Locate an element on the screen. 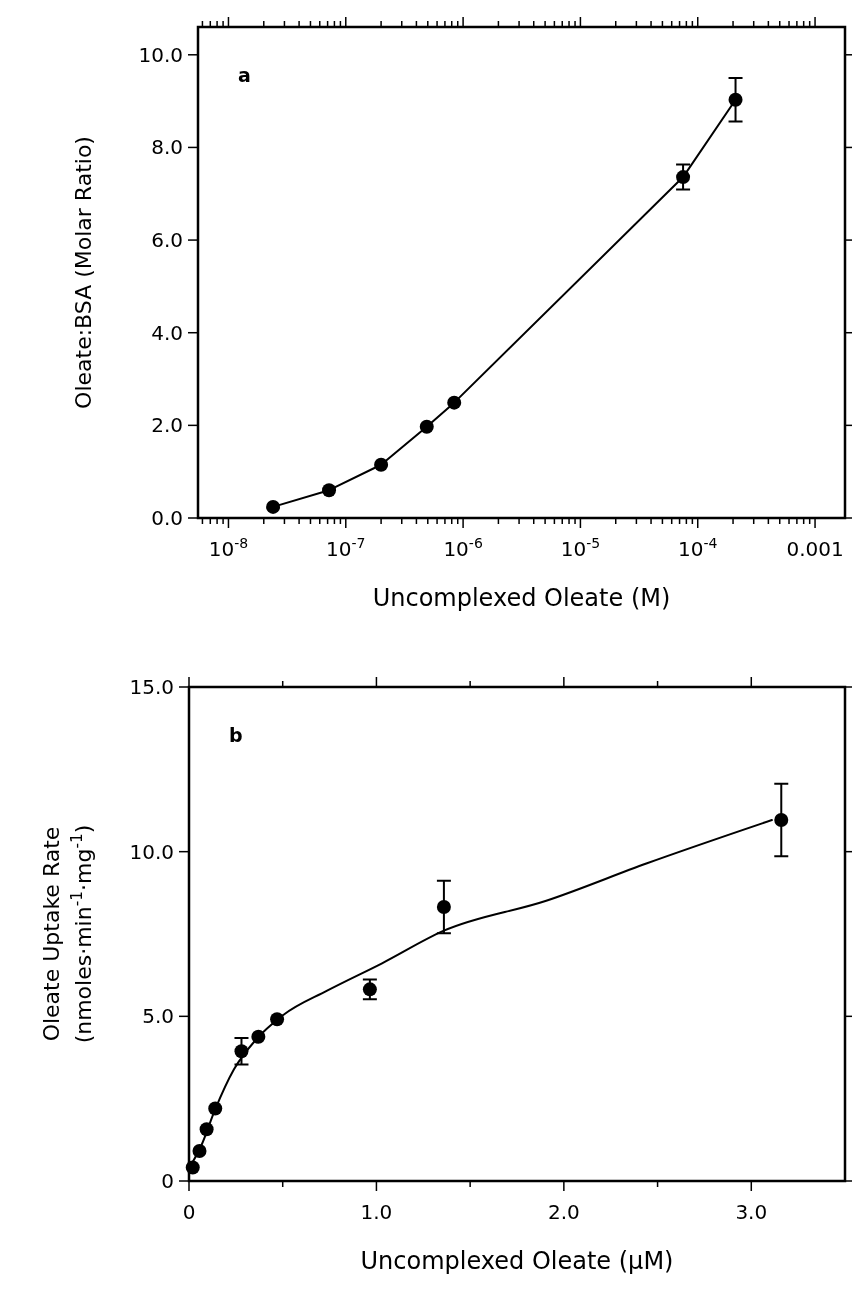  x-tick-label: 3.0 is located at coordinates (751, 1212).